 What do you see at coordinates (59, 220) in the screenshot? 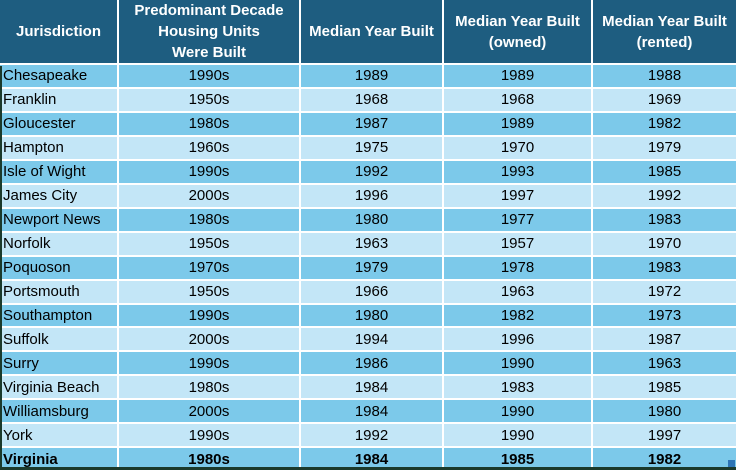
I see `jurisdiction-cell: Newport News` at bounding box center [59, 220].